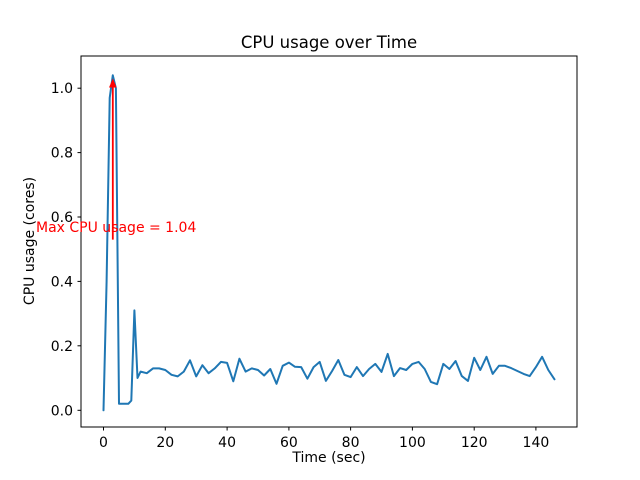  I want to click on y-tick-label: 0.2, so click(62, 347).